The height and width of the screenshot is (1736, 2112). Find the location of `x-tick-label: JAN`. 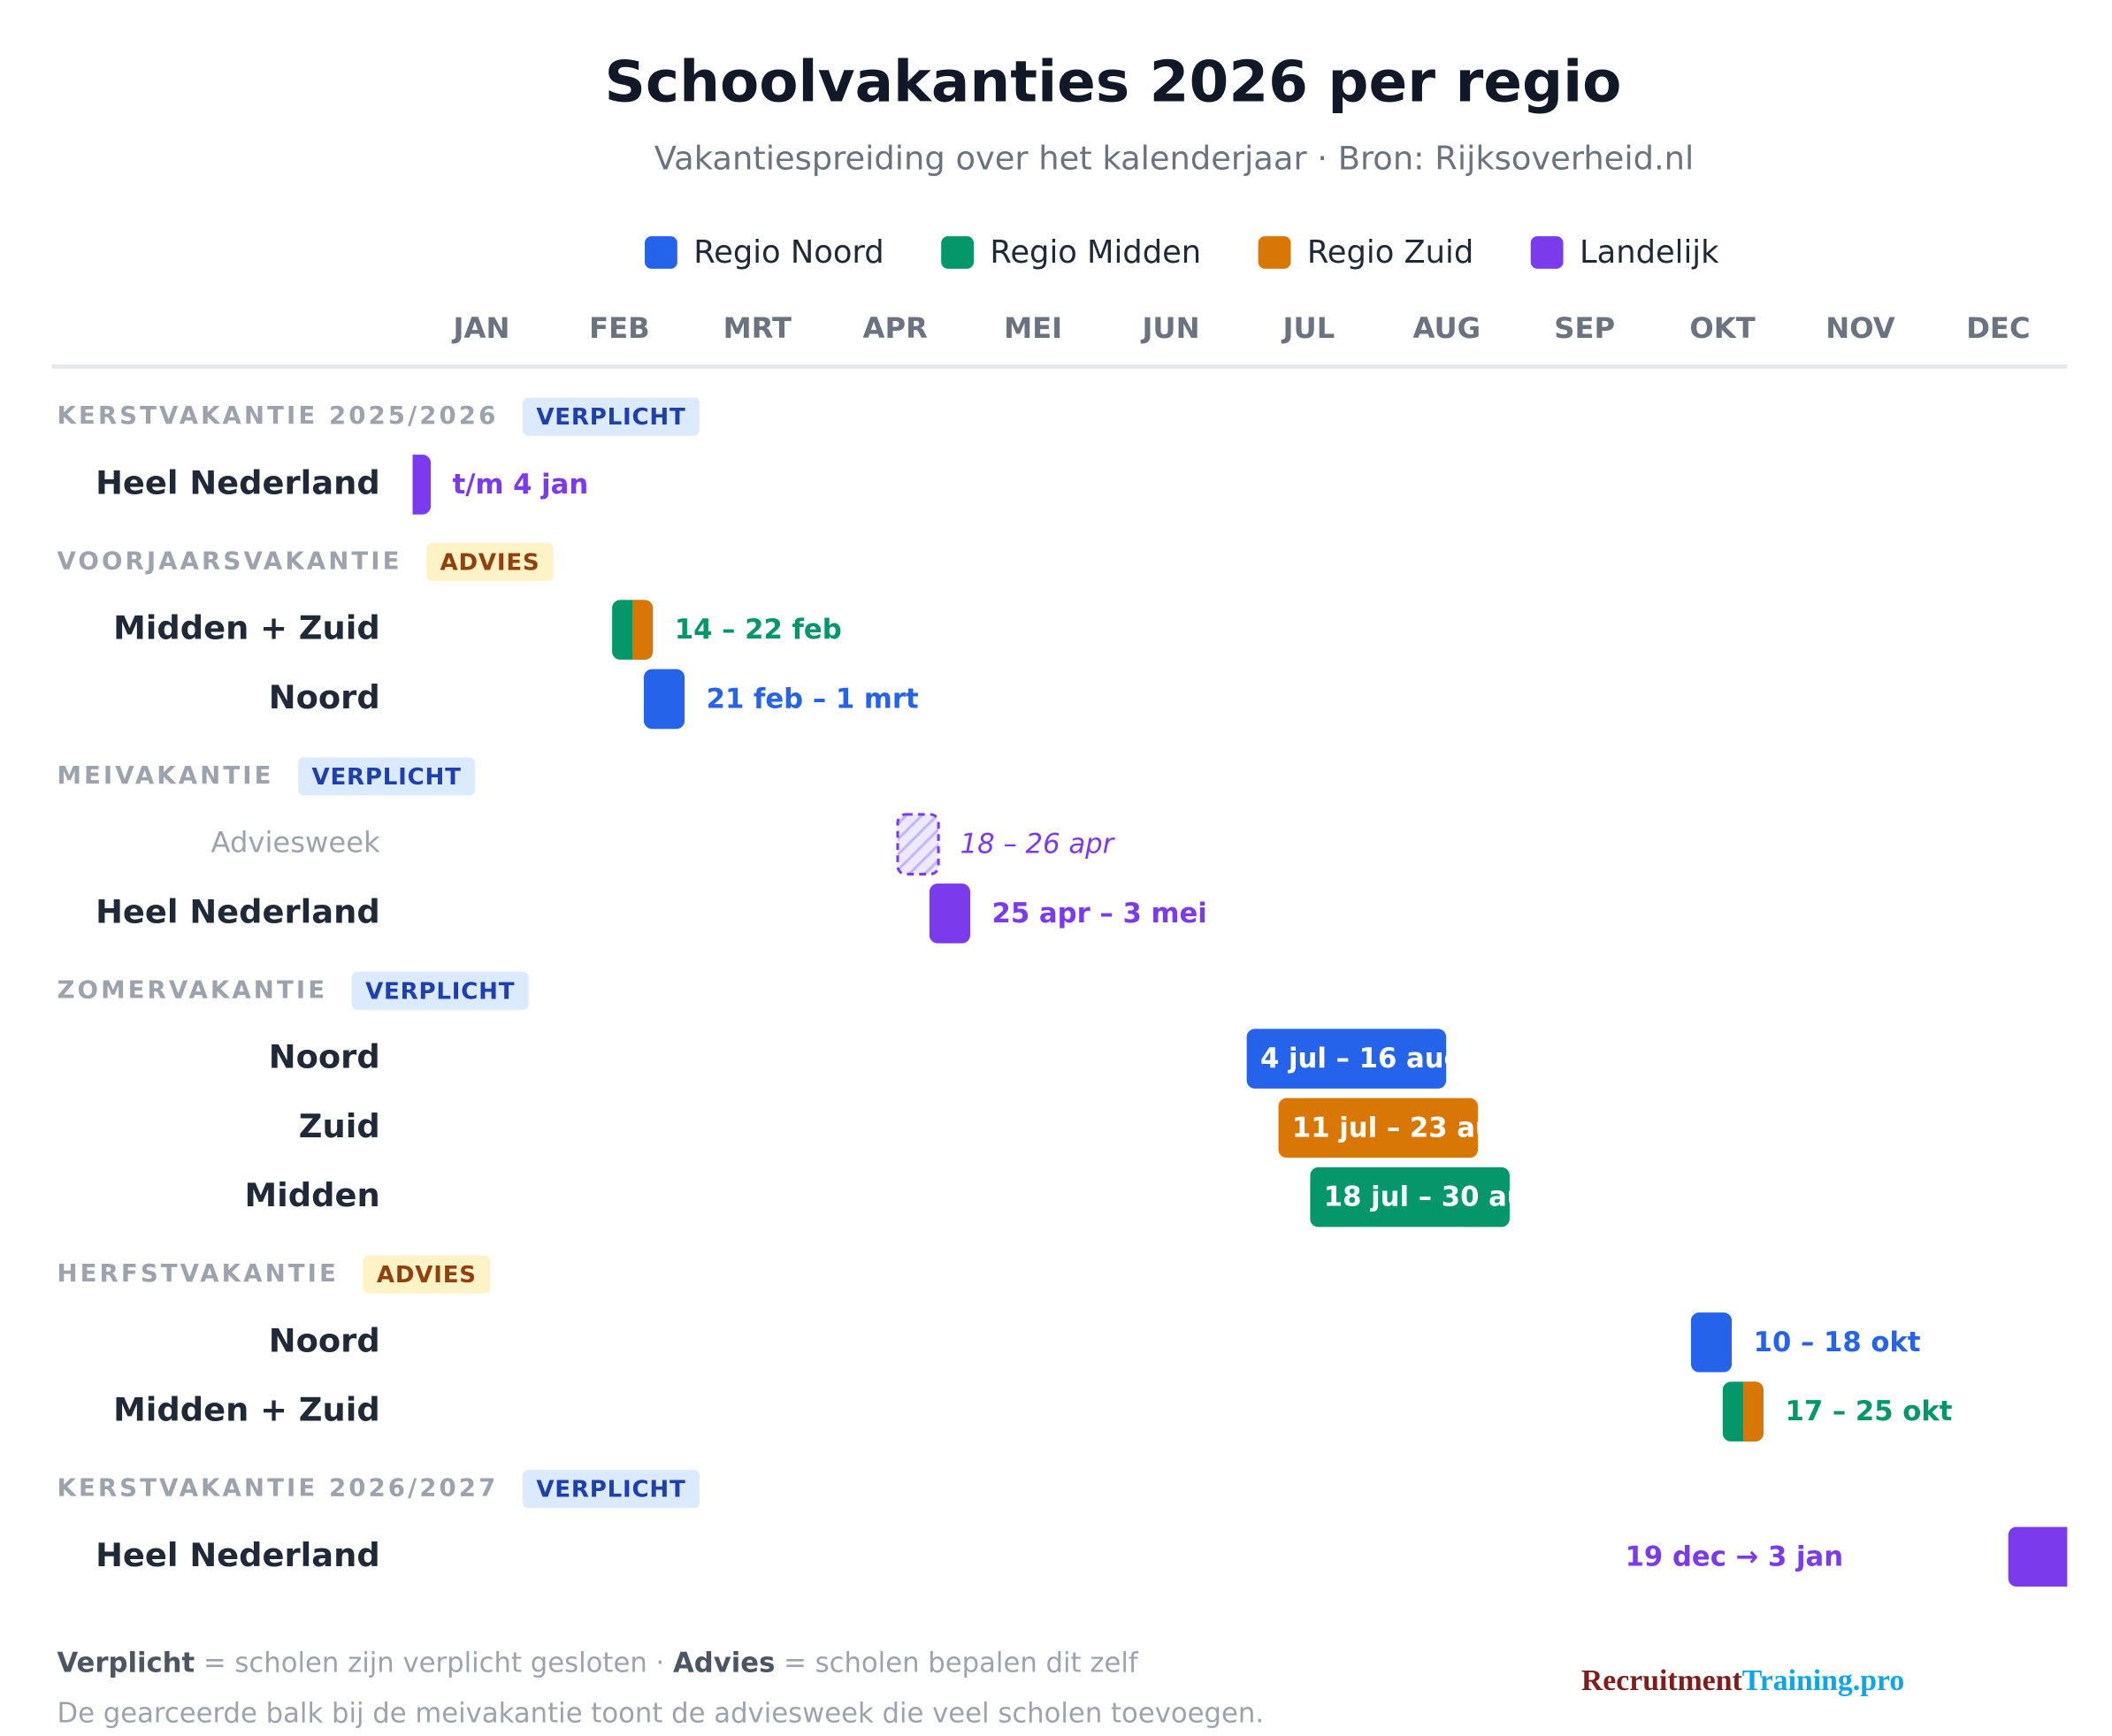

x-tick-label: JAN is located at coordinates (481, 328).